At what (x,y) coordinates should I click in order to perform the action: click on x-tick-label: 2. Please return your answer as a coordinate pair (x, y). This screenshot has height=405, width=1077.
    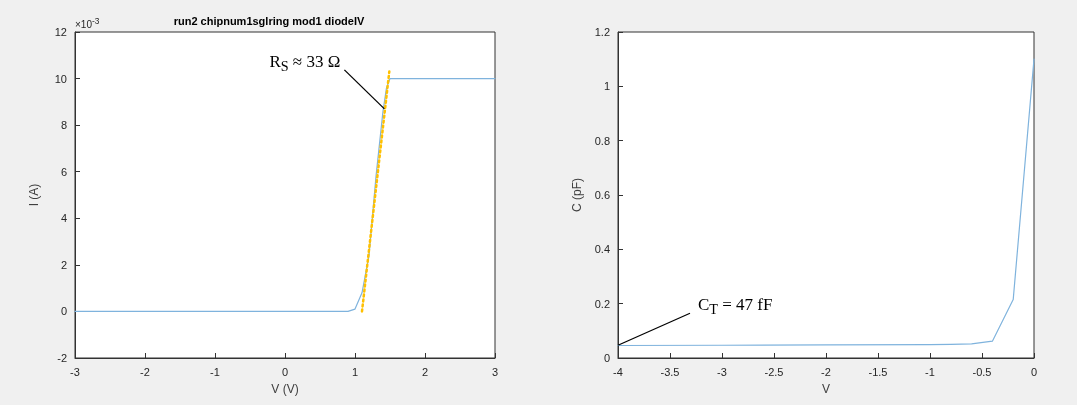
    Looking at the image, I should click on (425, 371).